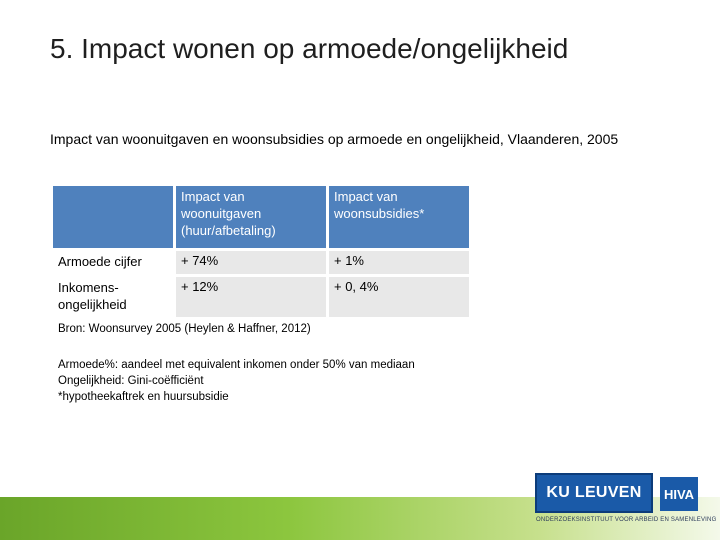  What do you see at coordinates (309, 48) in the screenshot?
I see `slide-title: 5. Impact wonen op armoede/ongelijkheid` at bounding box center [309, 48].